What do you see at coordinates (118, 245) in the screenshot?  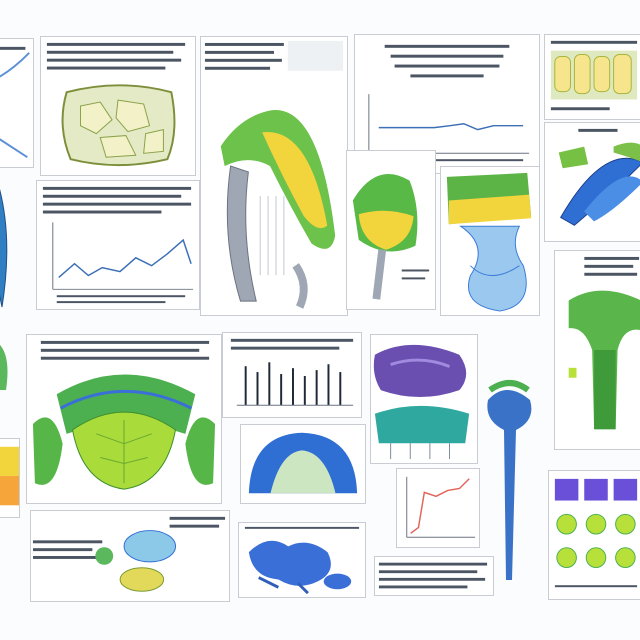 I see `panel-green-pod-chart` at bounding box center [118, 245].